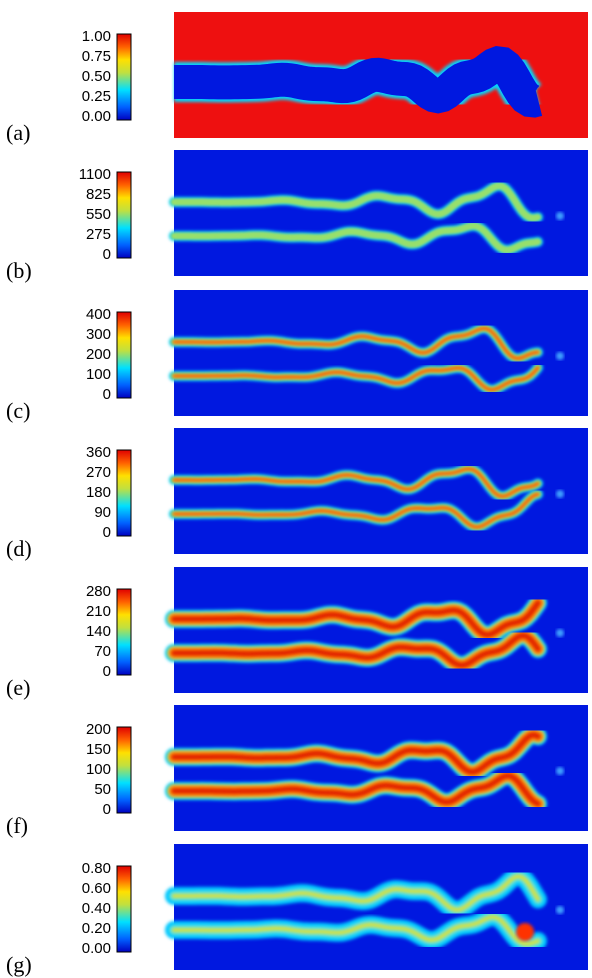  Describe the element at coordinates (96, 888) in the screenshot. I see `colorbar-tick-label: 0.60` at that location.